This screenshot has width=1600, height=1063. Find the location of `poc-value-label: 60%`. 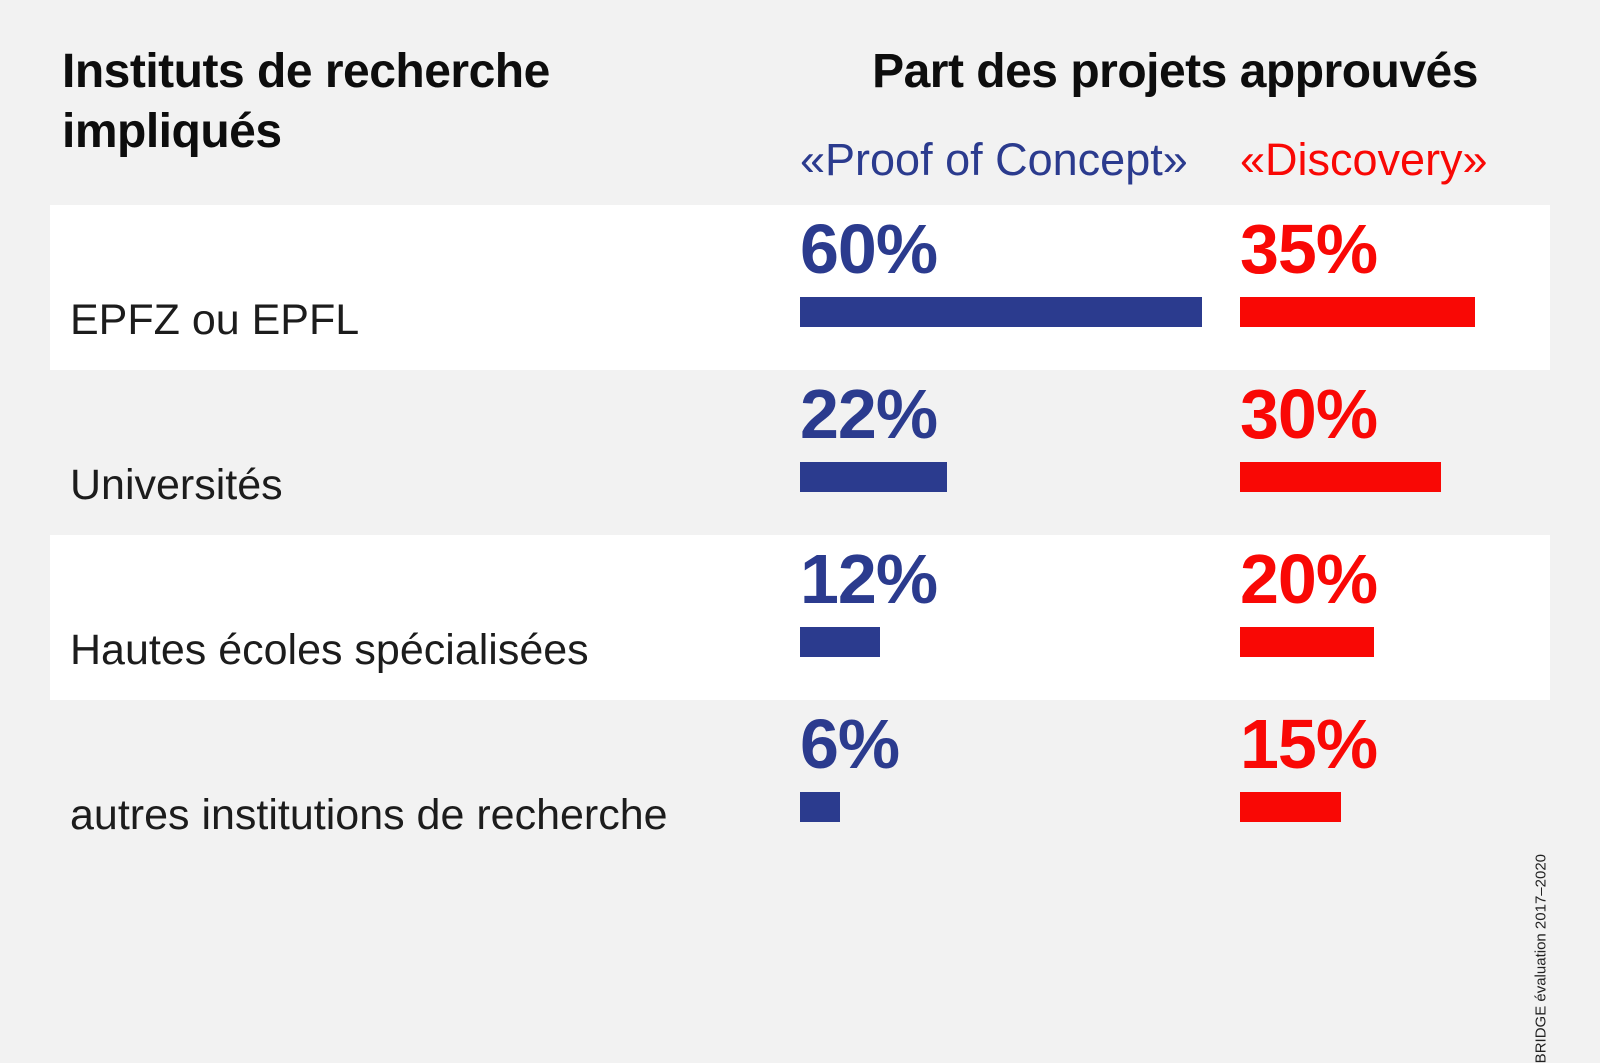

poc-value-label: 60% is located at coordinates (869, 249).